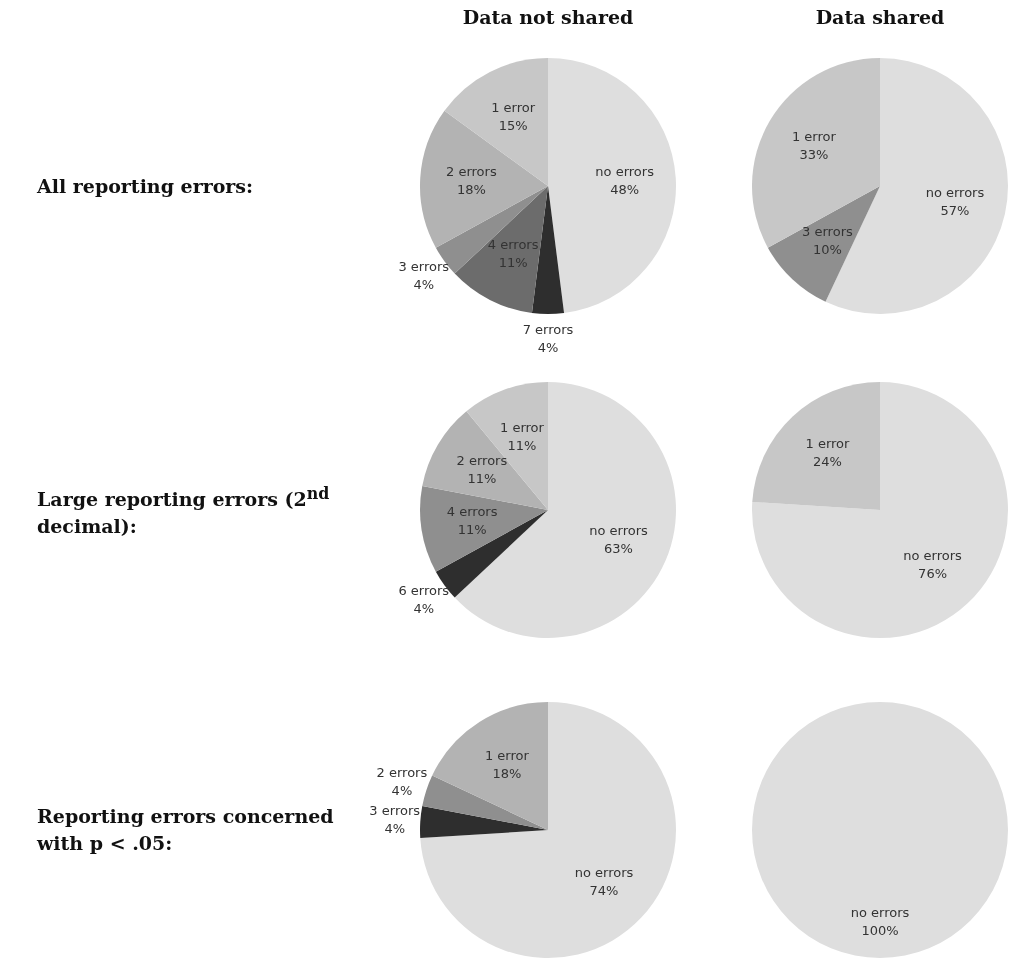 The height and width of the screenshot is (959, 1011). What do you see at coordinates (618, 548) in the screenshot?
I see `data-label: 63%` at bounding box center [618, 548].